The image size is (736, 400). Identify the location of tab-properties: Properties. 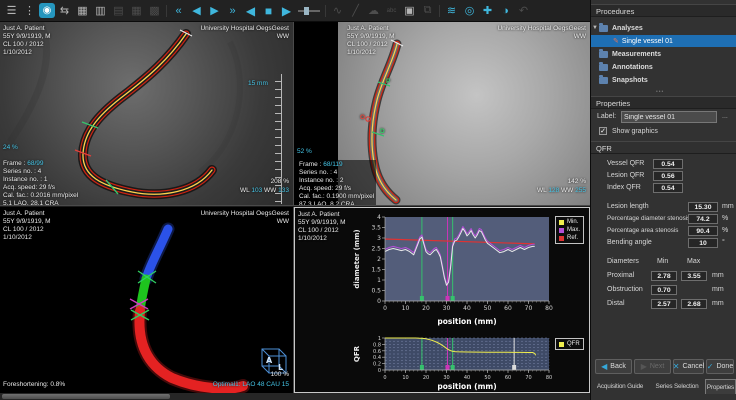
(720, 386).